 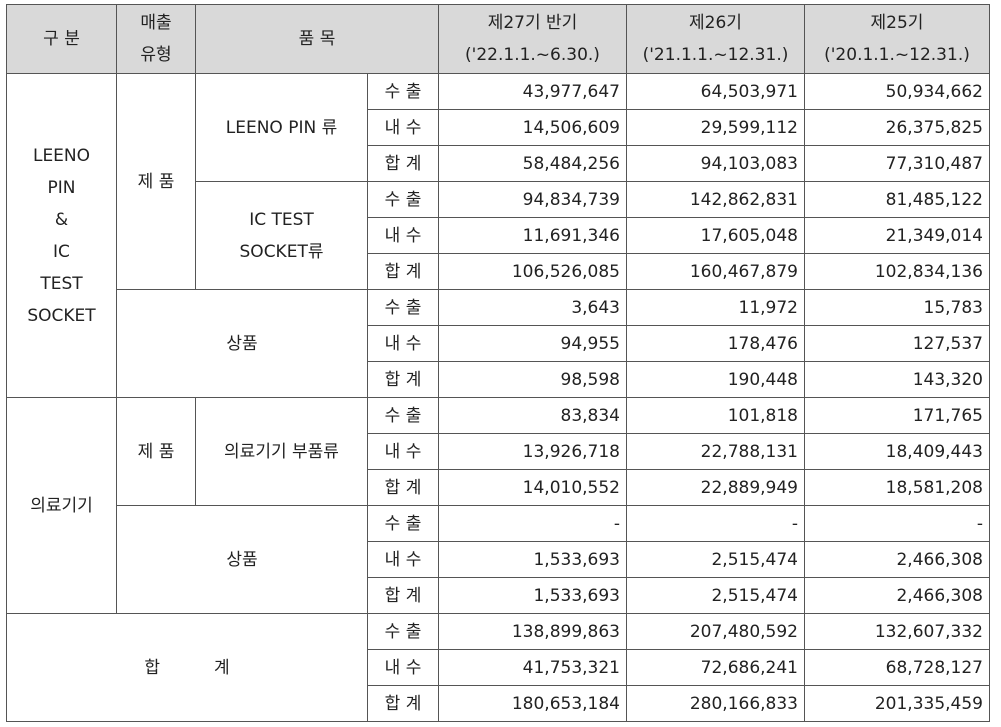 I want to click on table-row: 합 계 58,484,256 94,103,083 77,310,487, so click(x=498, y=163).